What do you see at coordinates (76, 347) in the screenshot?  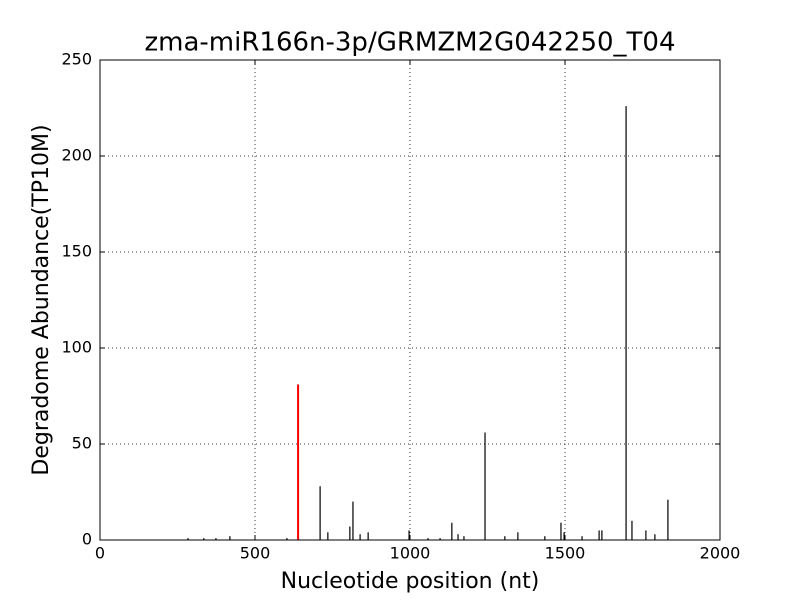 I see `y-tick-label: 100` at bounding box center [76, 347].